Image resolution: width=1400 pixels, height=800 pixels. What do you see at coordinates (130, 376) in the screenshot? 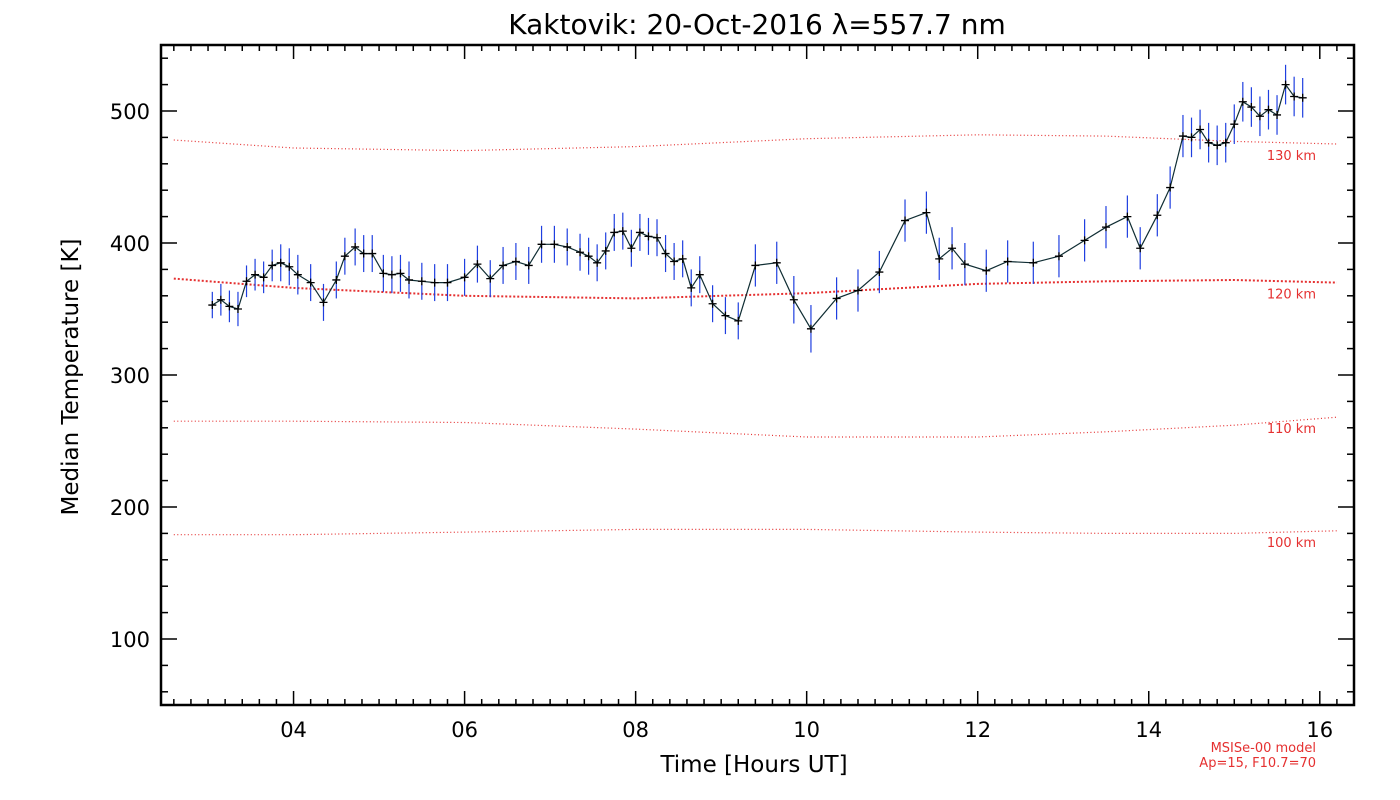
I see `y-tick-label: 300` at bounding box center [130, 376].